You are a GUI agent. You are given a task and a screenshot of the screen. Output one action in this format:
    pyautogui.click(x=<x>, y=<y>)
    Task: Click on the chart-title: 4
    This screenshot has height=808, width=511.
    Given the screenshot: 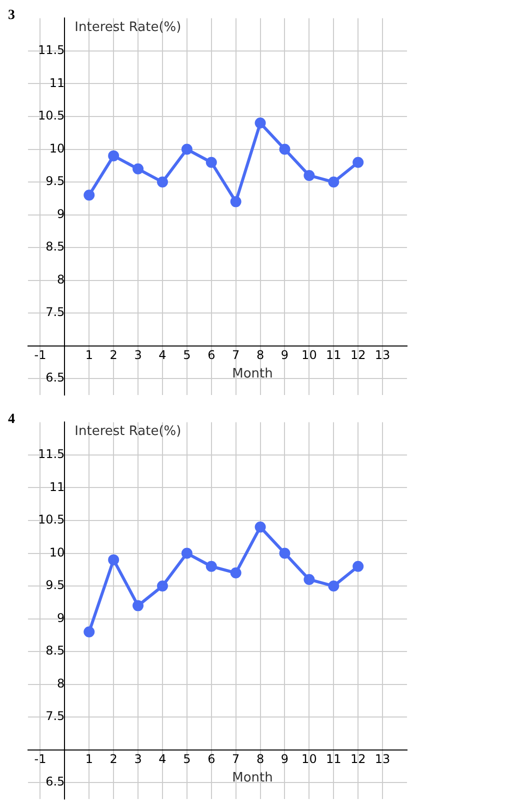 What is the action you would take?
    pyautogui.click(x=11, y=420)
    